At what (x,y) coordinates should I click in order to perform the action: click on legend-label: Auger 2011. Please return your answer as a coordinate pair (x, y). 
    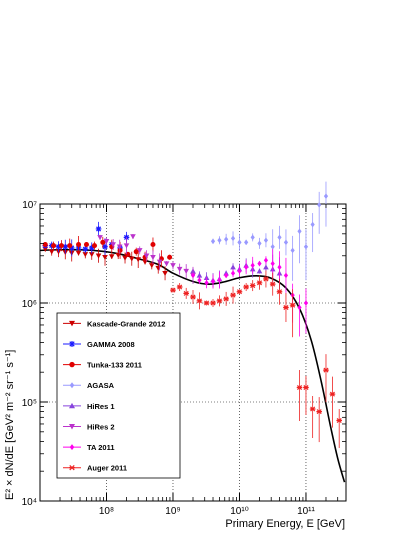
    Looking at the image, I should click on (107, 468).